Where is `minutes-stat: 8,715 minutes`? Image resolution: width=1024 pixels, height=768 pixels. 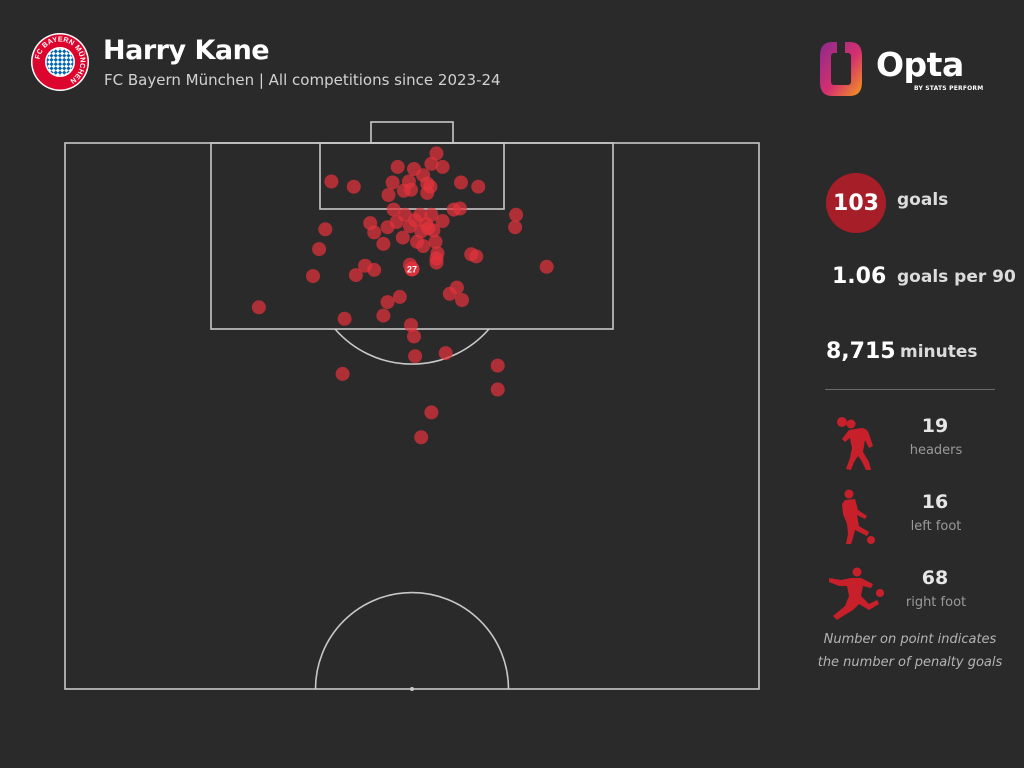
minutes-stat: 8,715 minutes is located at coordinates (910, 352).